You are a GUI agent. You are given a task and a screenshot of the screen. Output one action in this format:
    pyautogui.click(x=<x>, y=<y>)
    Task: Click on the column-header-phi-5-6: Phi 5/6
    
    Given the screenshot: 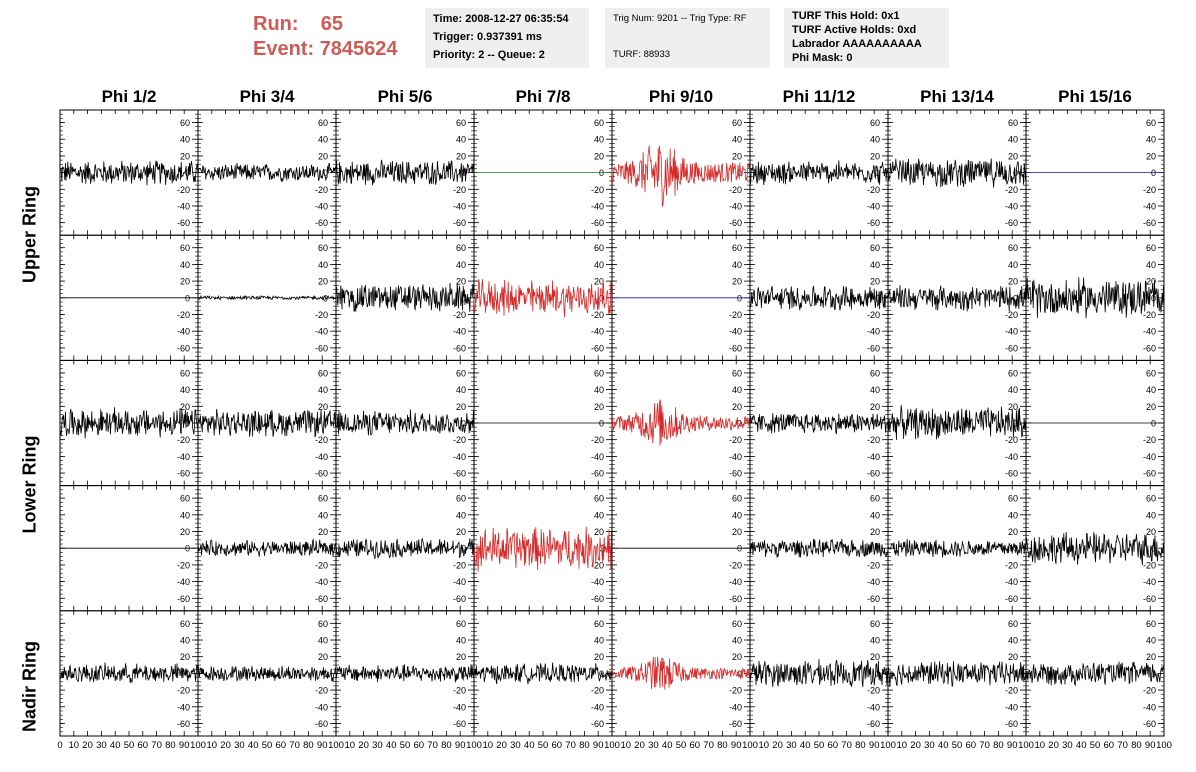 What is the action you would take?
    pyautogui.click(x=405, y=96)
    